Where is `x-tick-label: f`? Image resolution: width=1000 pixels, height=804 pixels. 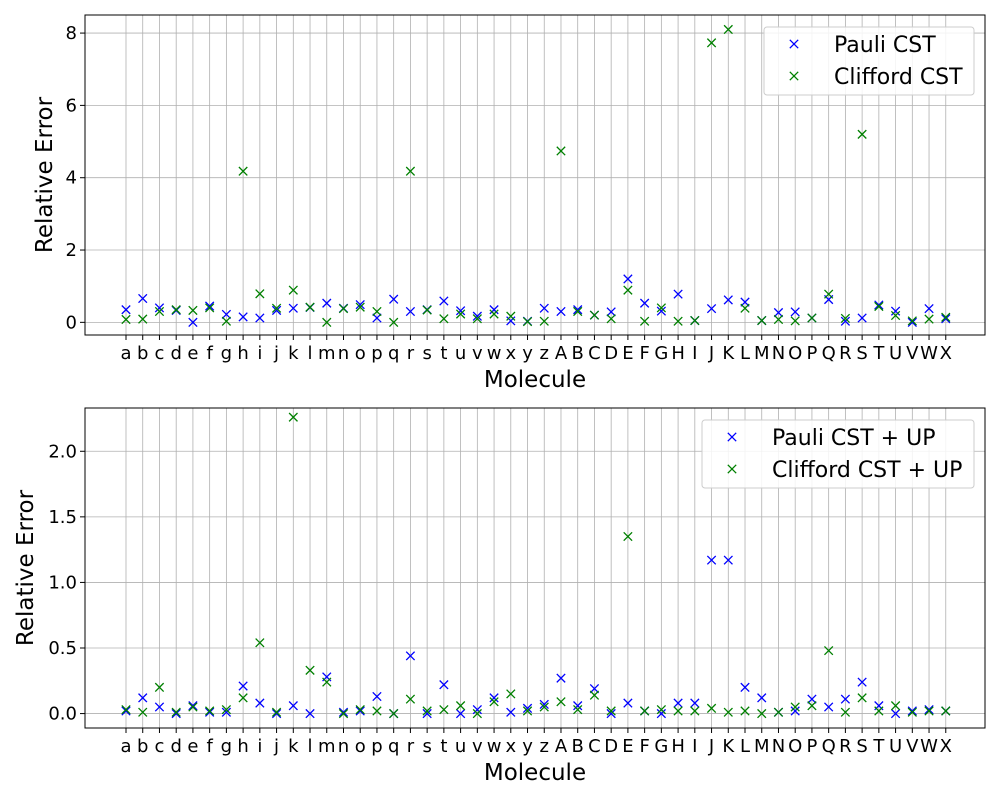
x-tick-label: f is located at coordinates (209, 353).